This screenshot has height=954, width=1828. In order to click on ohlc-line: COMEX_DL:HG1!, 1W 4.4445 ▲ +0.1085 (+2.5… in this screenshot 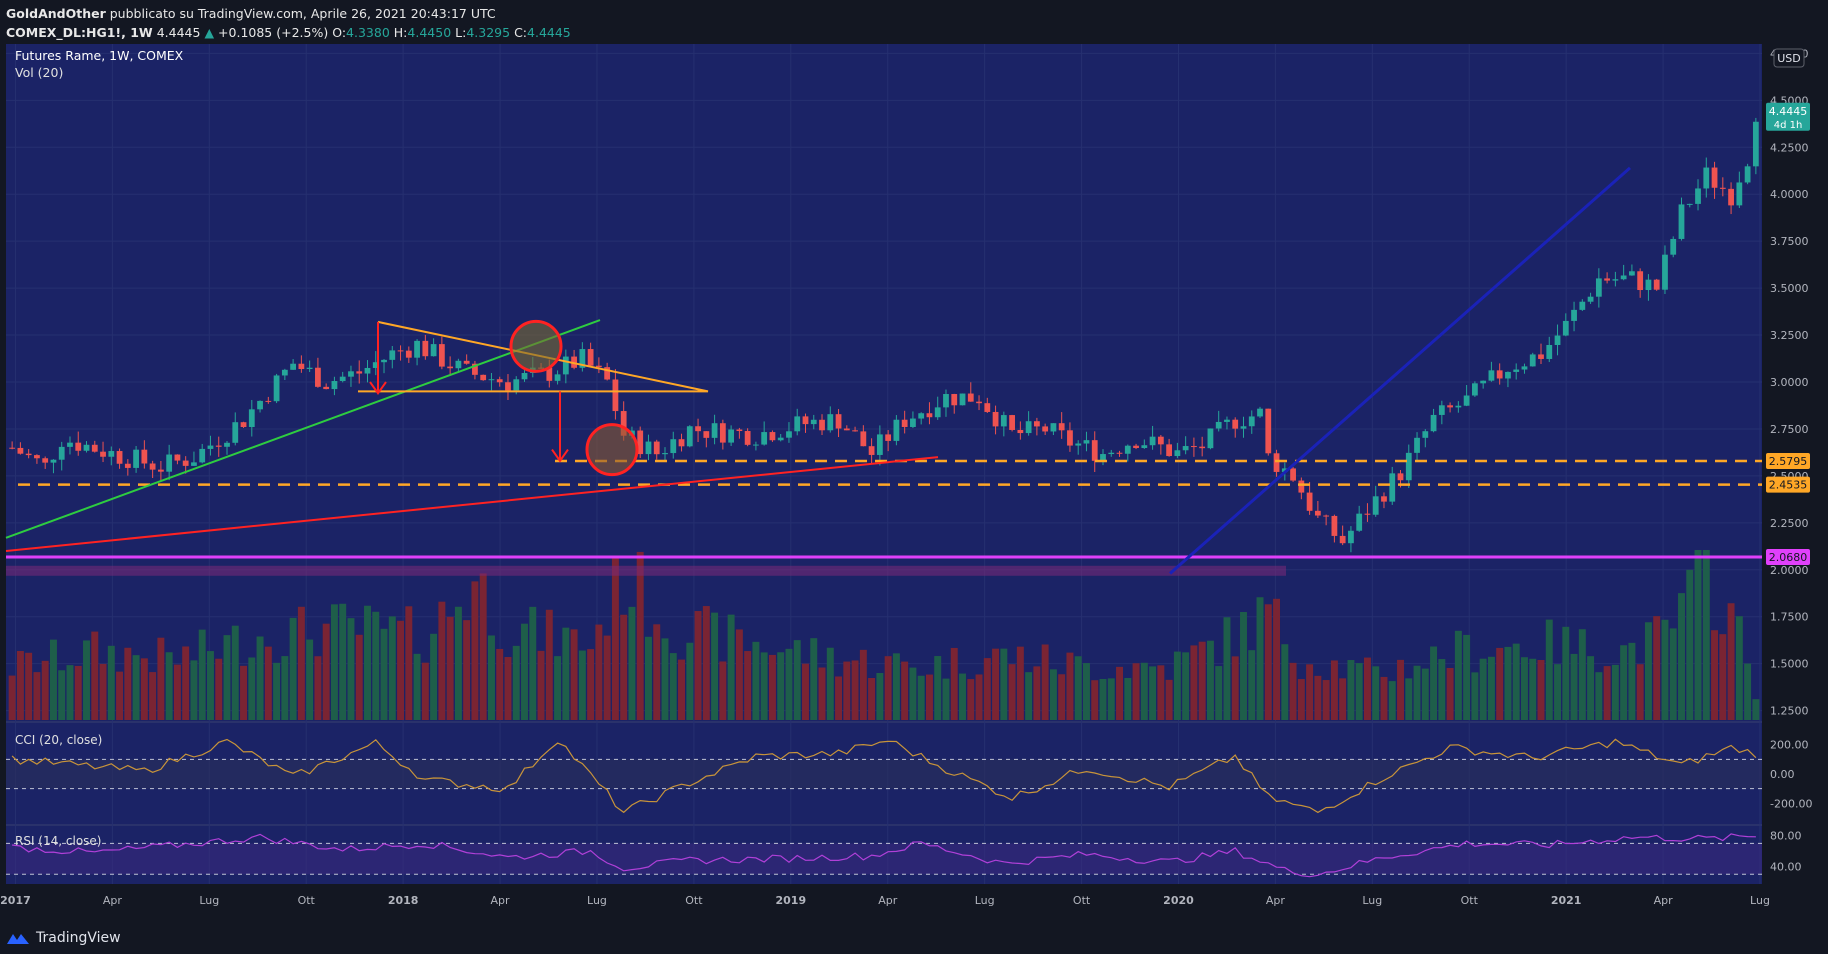, I will do `click(288, 32)`.